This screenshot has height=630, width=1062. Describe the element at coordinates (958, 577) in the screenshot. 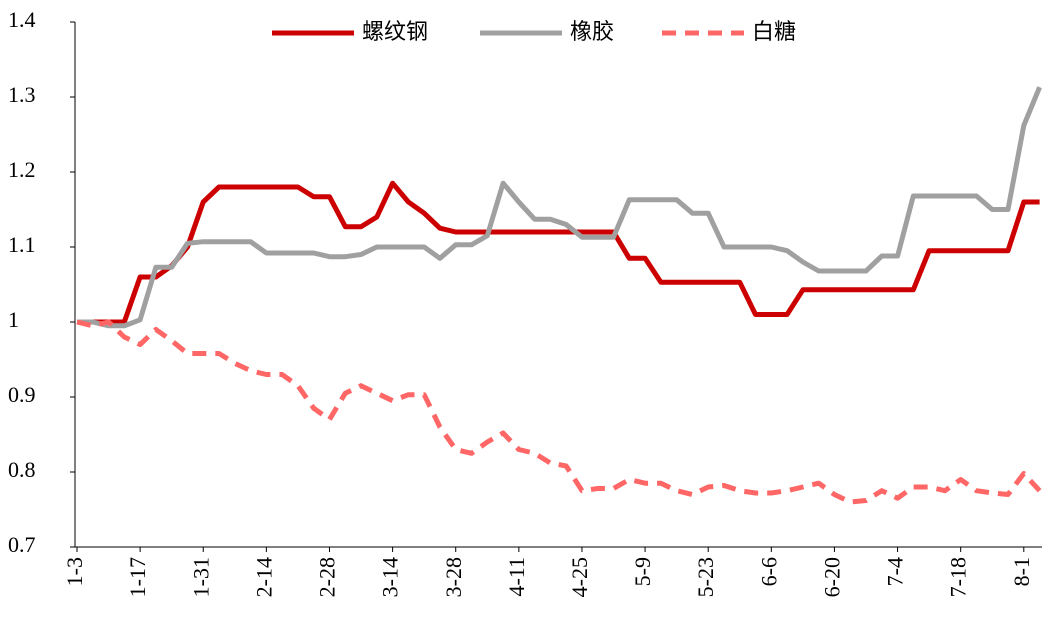

I see `x-tick-label: 7-18` at that location.